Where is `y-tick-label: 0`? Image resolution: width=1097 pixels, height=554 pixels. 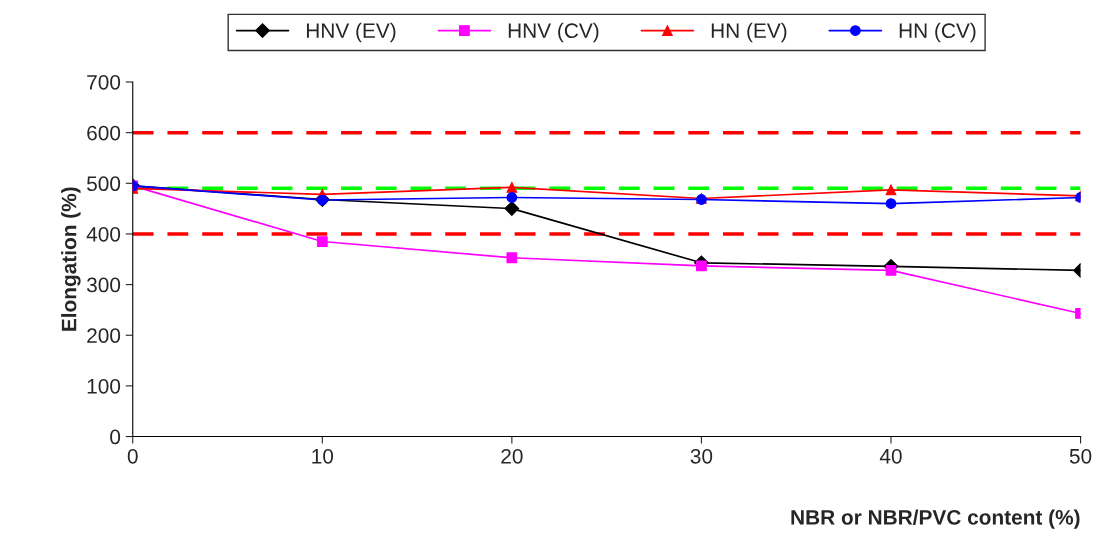
y-tick-label: 0 is located at coordinates (115, 437).